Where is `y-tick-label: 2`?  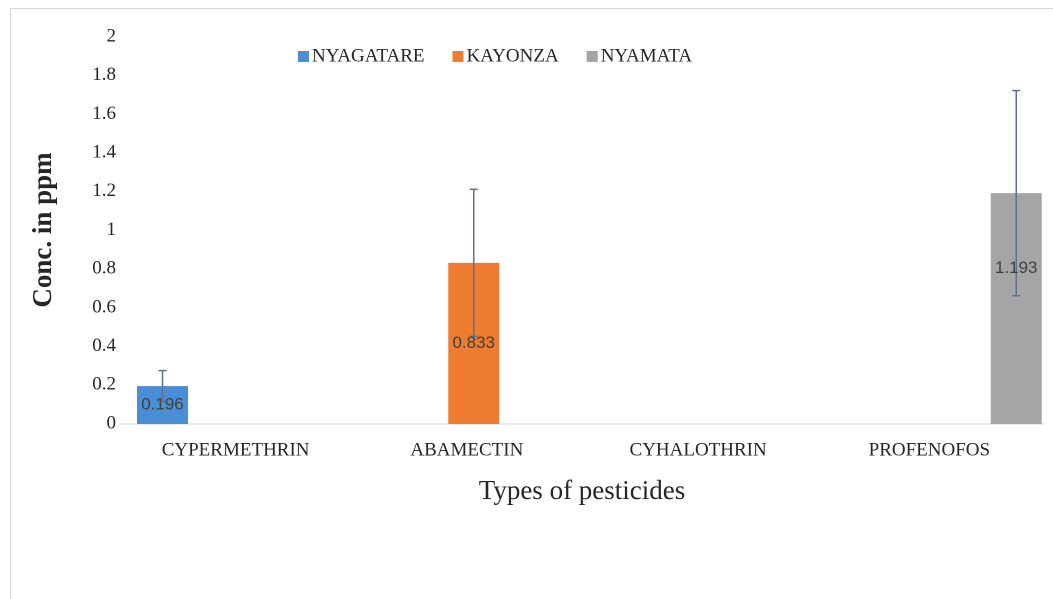 y-tick-label: 2 is located at coordinates (112, 35).